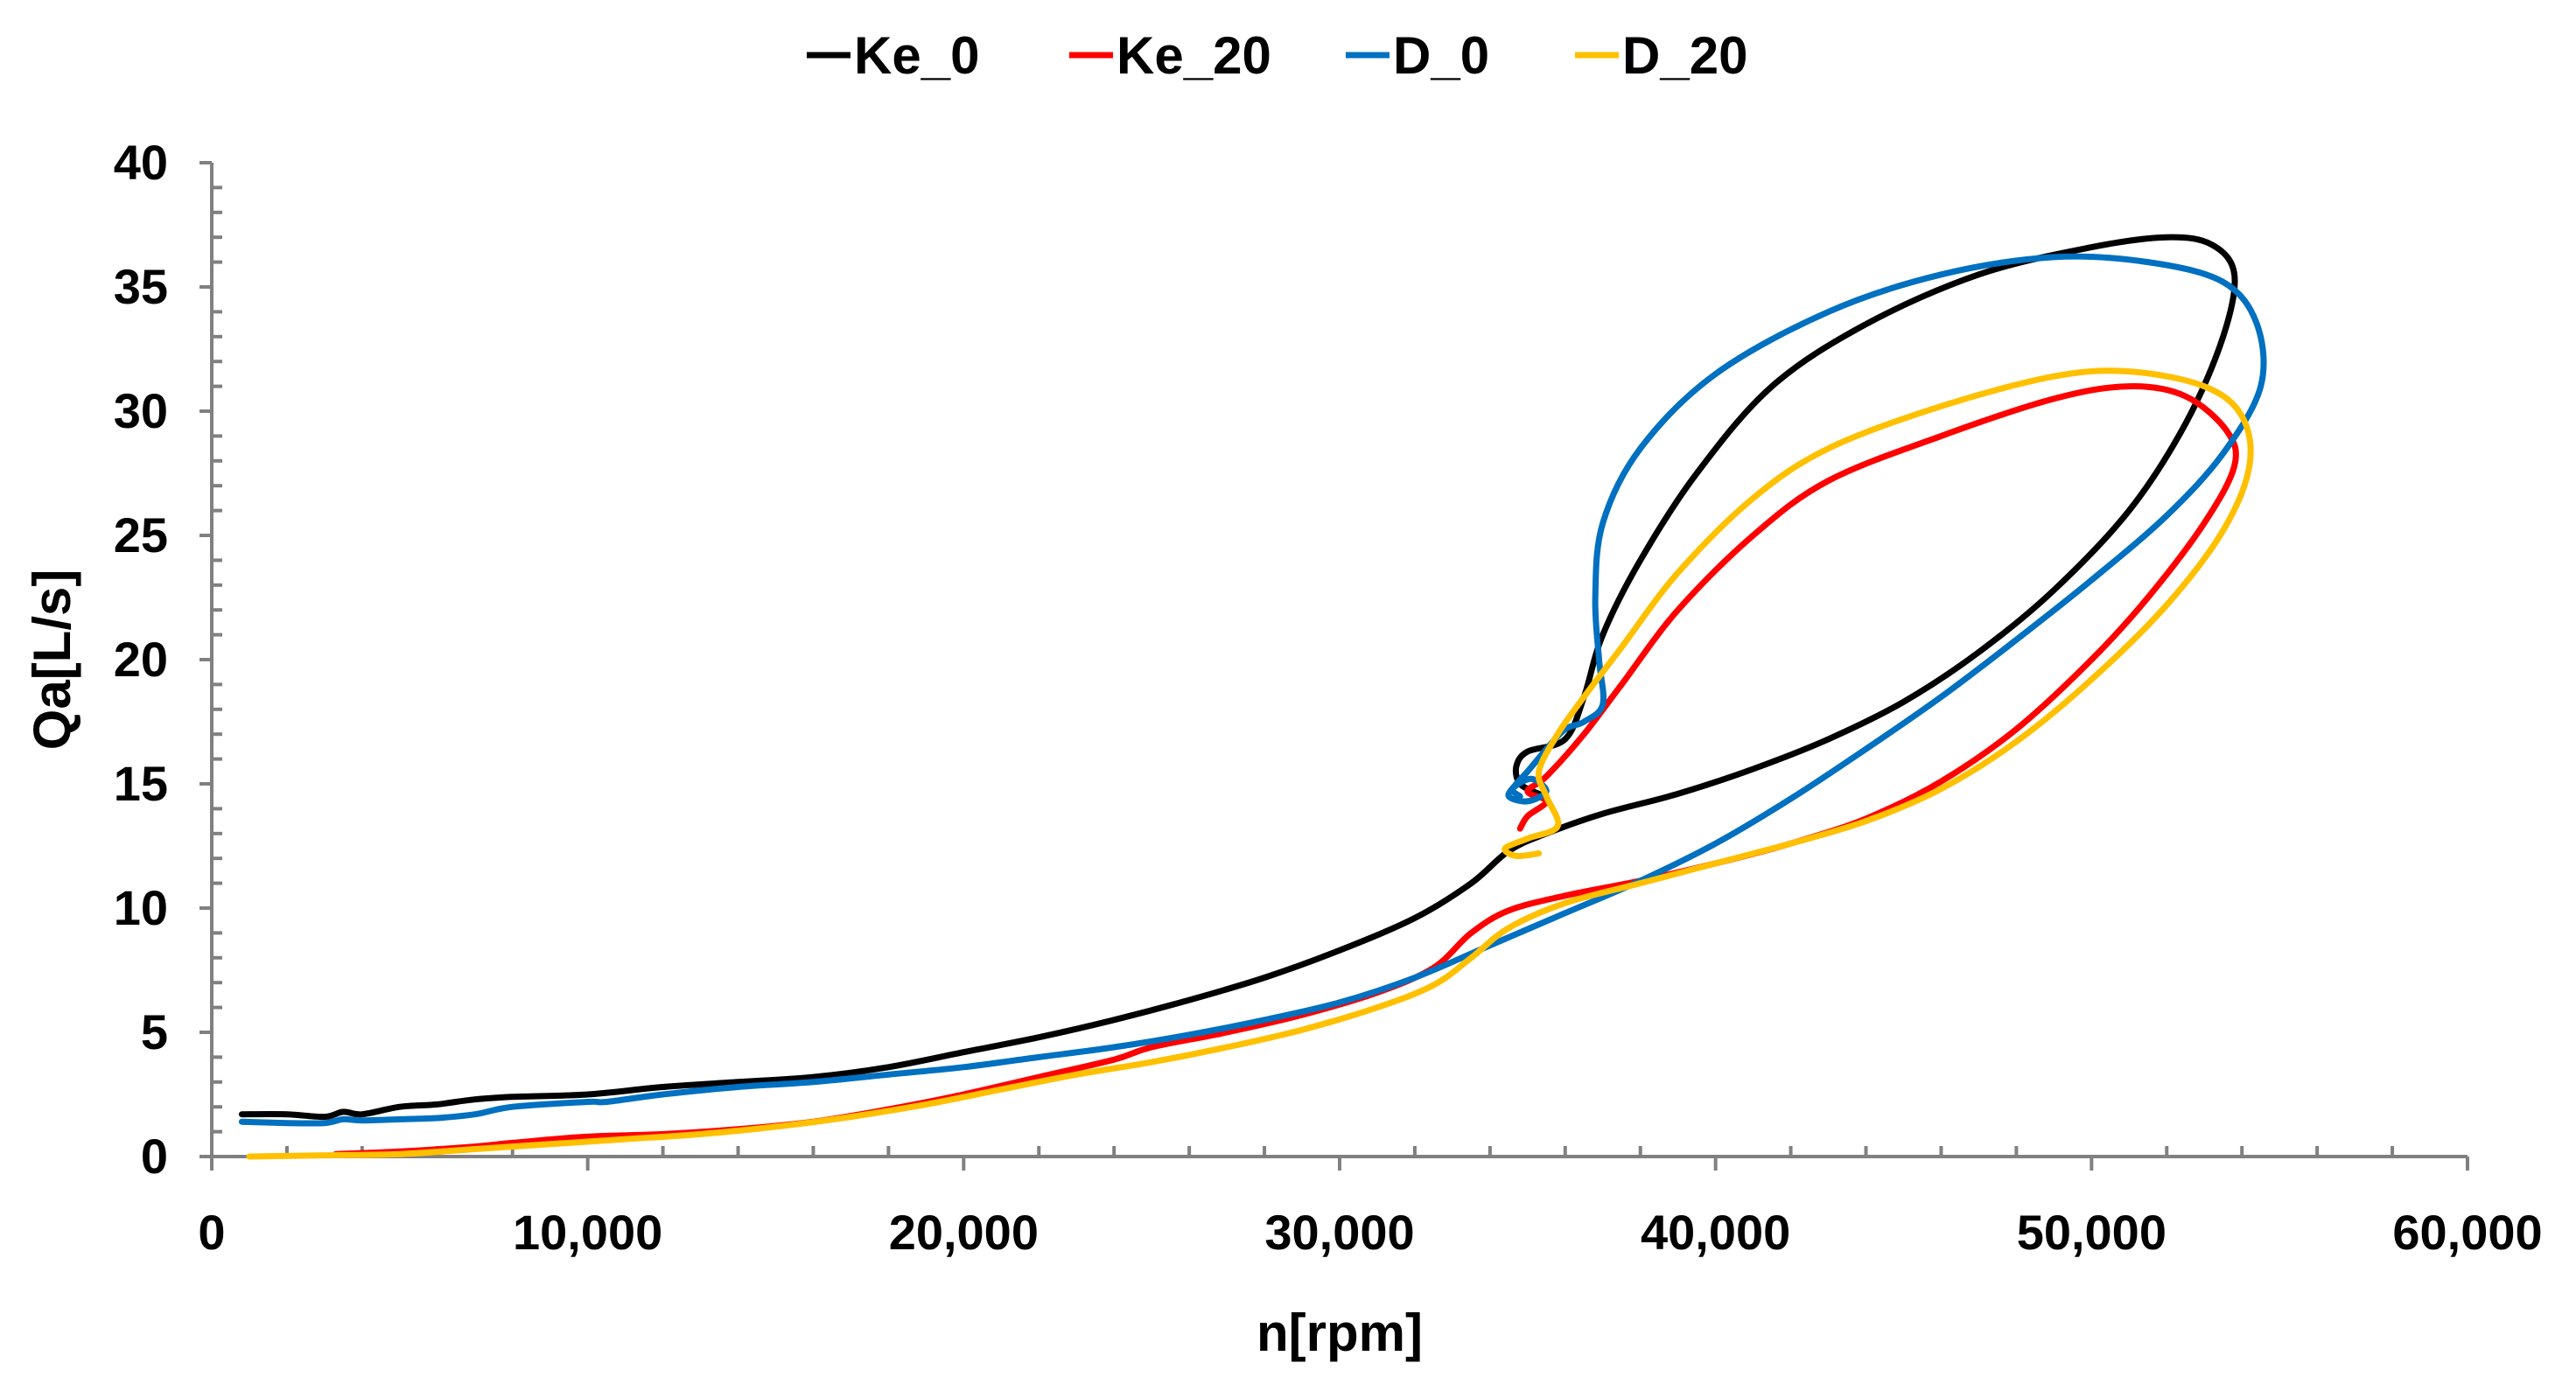 The width and height of the screenshot is (2576, 1384). I want to click on x-axis-title: n[rpm], so click(1339, 1333).